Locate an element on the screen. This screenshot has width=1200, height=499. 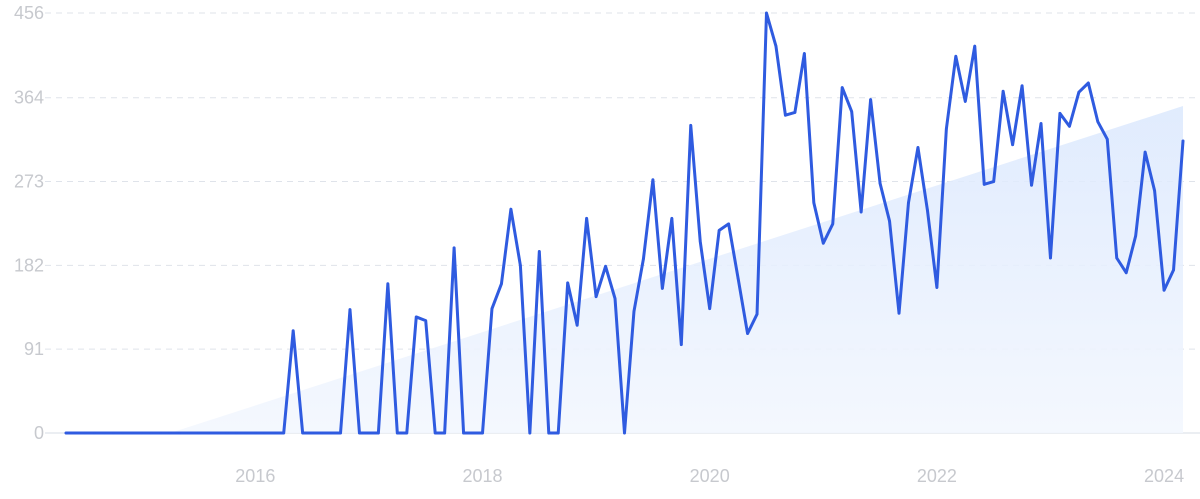
y-tick-label: 182 is located at coordinates (29, 265).